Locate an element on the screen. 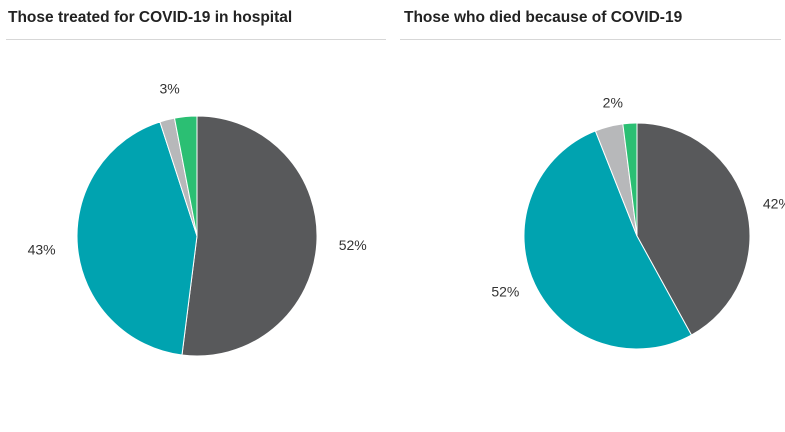 The image size is (785, 432). slice-label-2-pct: 2% is located at coordinates (613, 102).